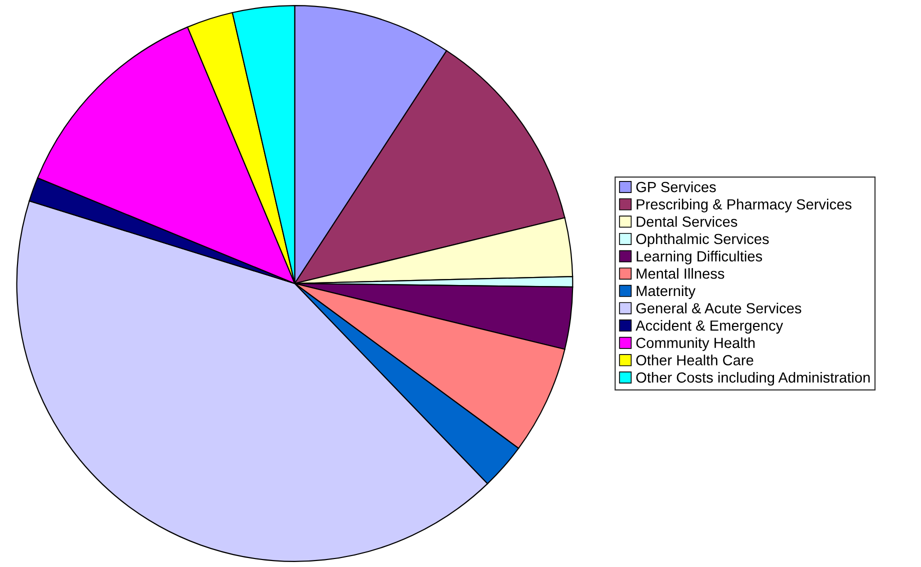 The height and width of the screenshot is (567, 921). What do you see at coordinates (695, 360) in the screenshot?
I see `legend-label: Other Health Care` at bounding box center [695, 360].